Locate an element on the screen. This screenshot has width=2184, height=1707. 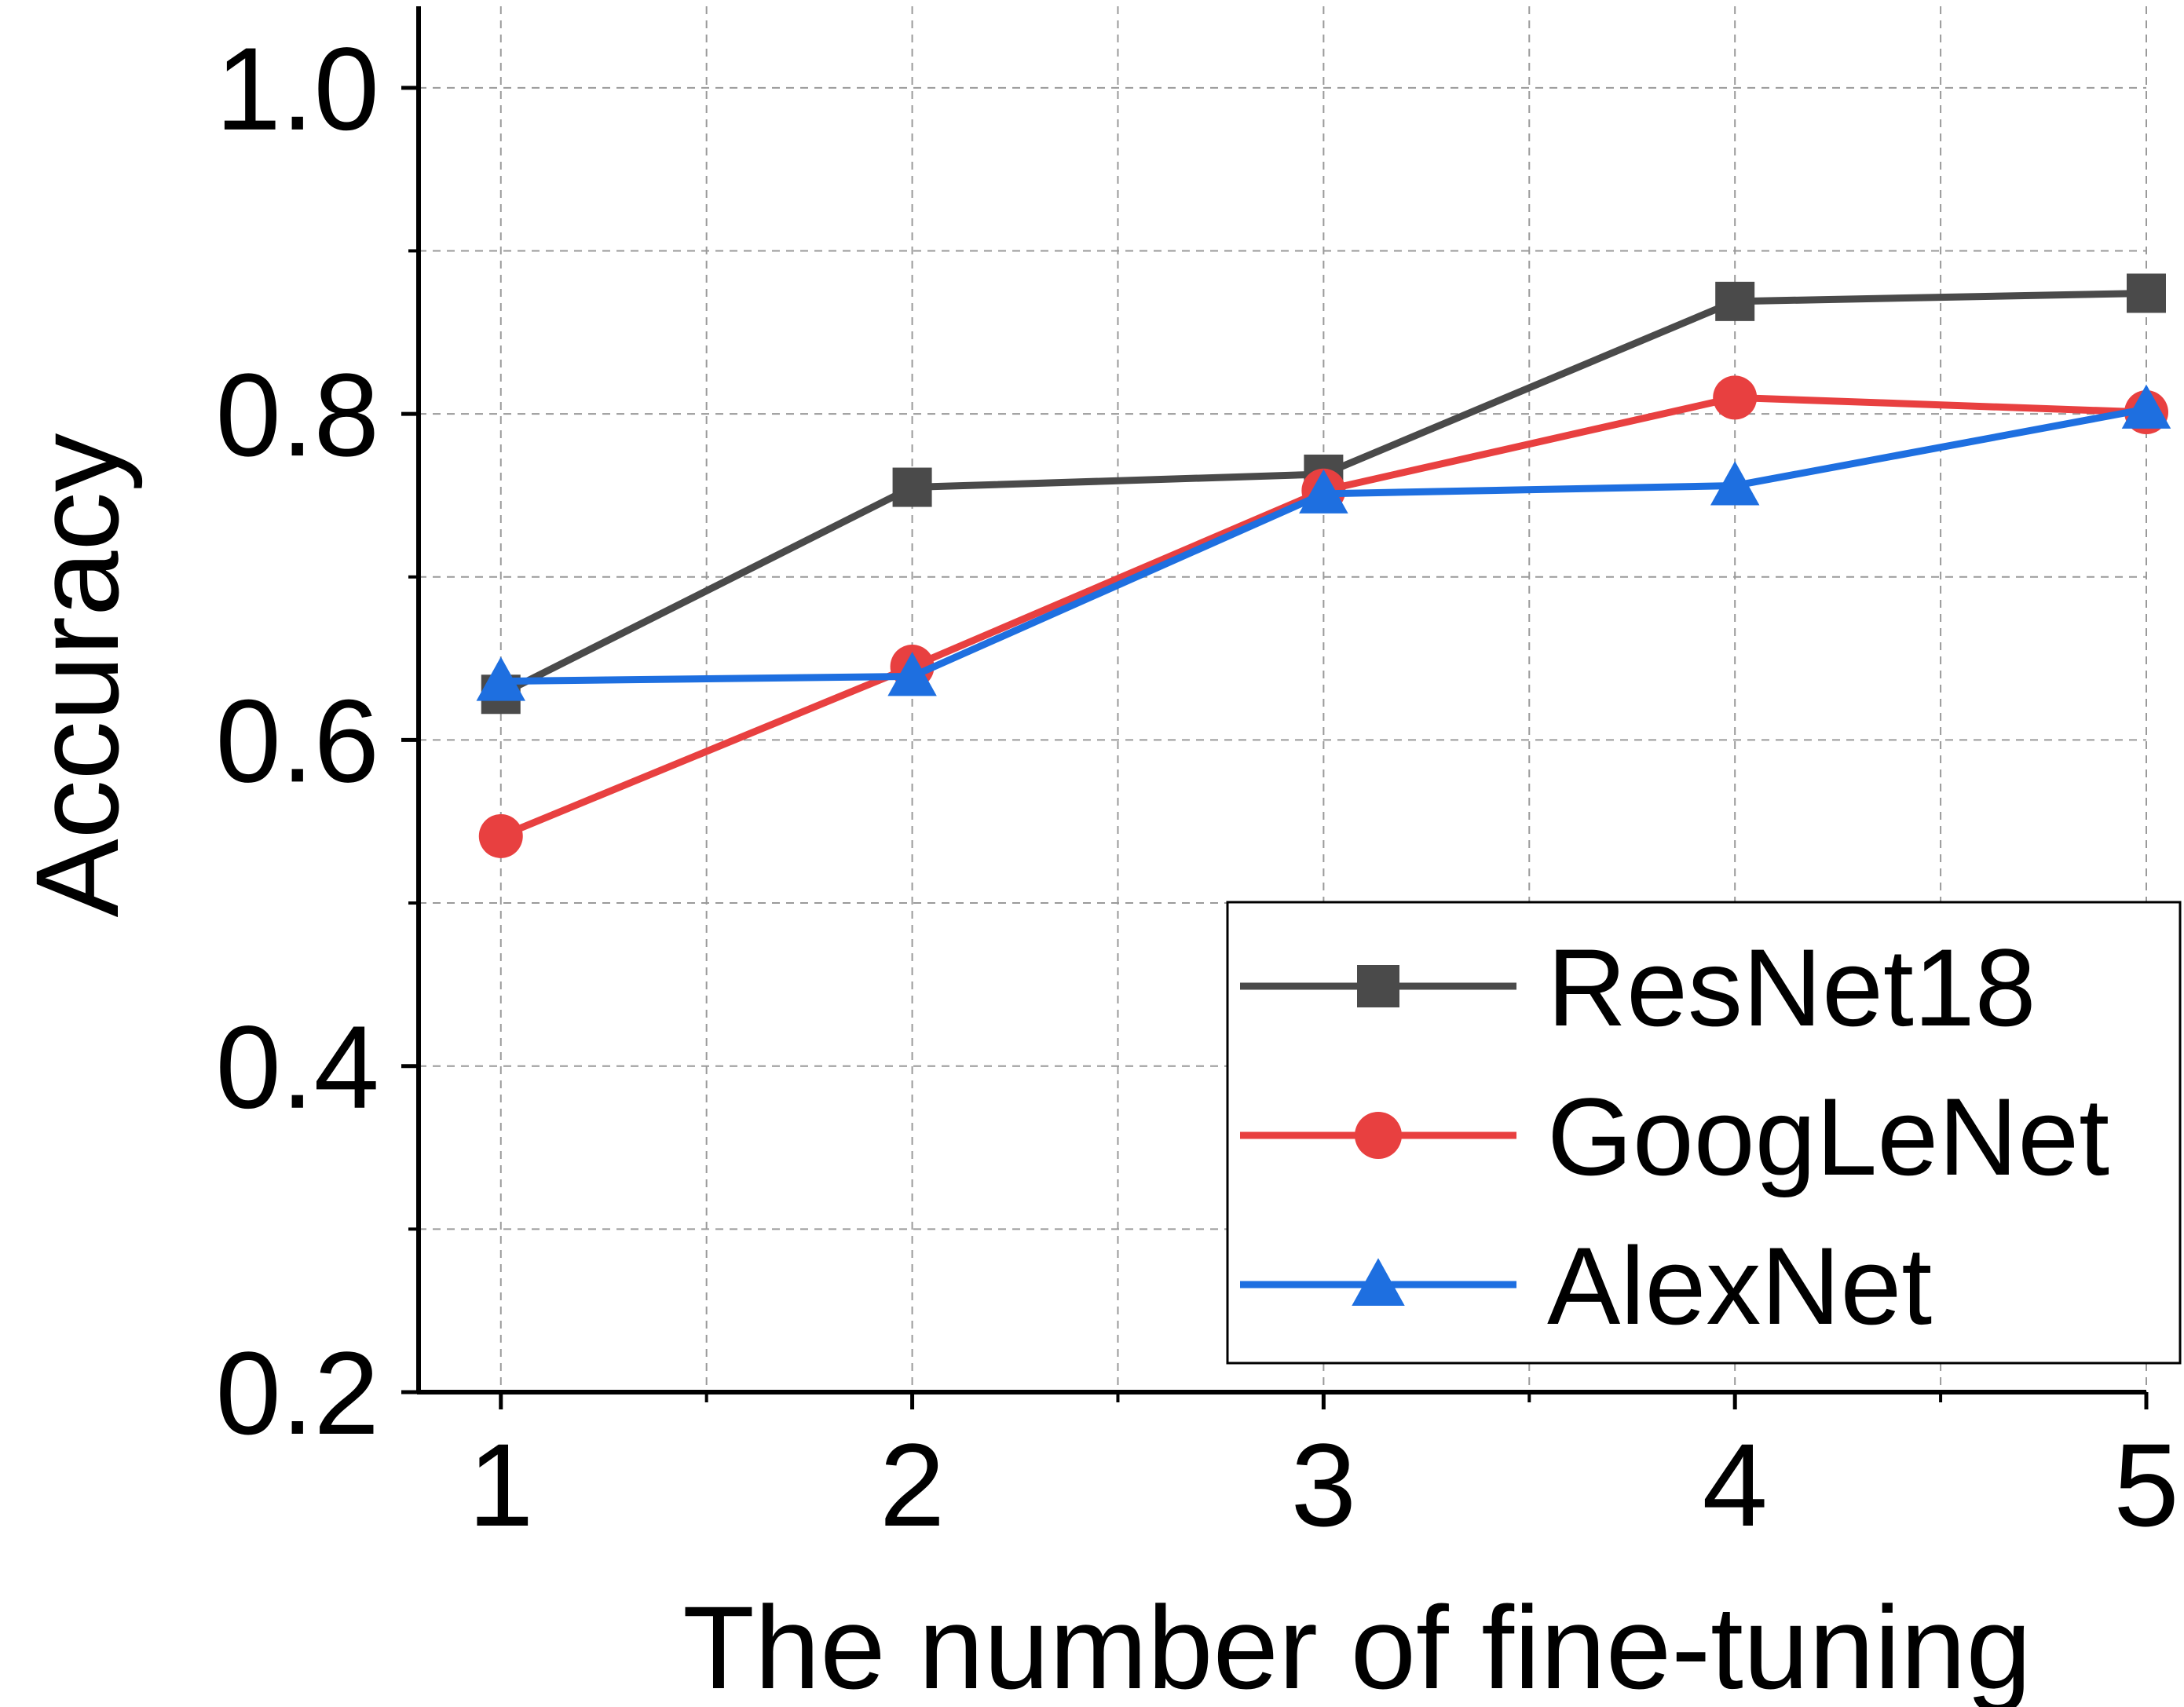
x-tick-label: 1 is located at coordinates (500, 1485).